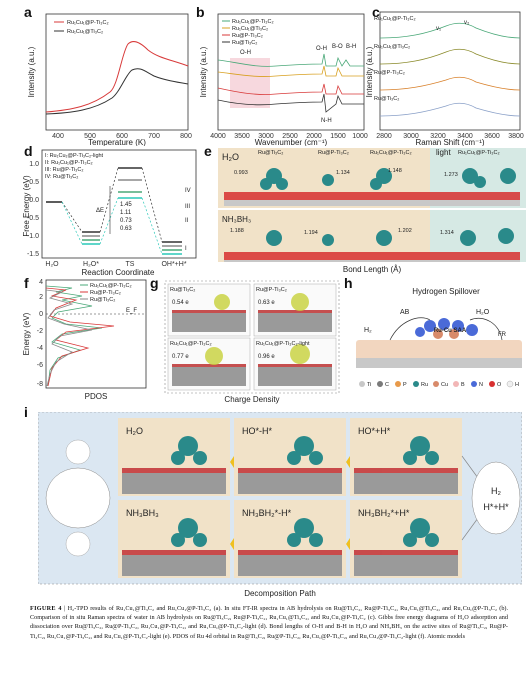 This screenshot has width=530, height=673. Describe the element at coordinates (405, 385) in the screenshot. I see `panel-h-legend: P` at that location.